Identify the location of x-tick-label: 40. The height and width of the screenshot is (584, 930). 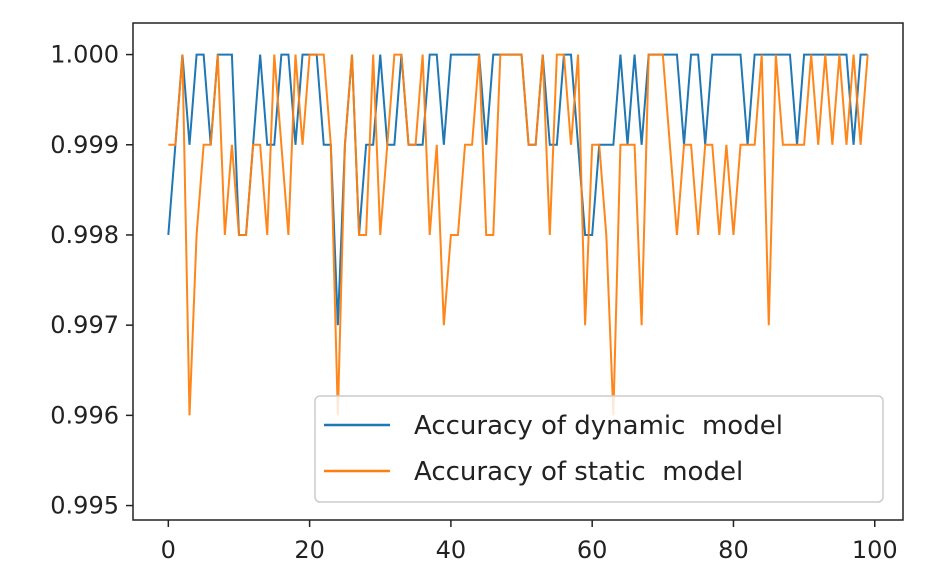
(451, 550).